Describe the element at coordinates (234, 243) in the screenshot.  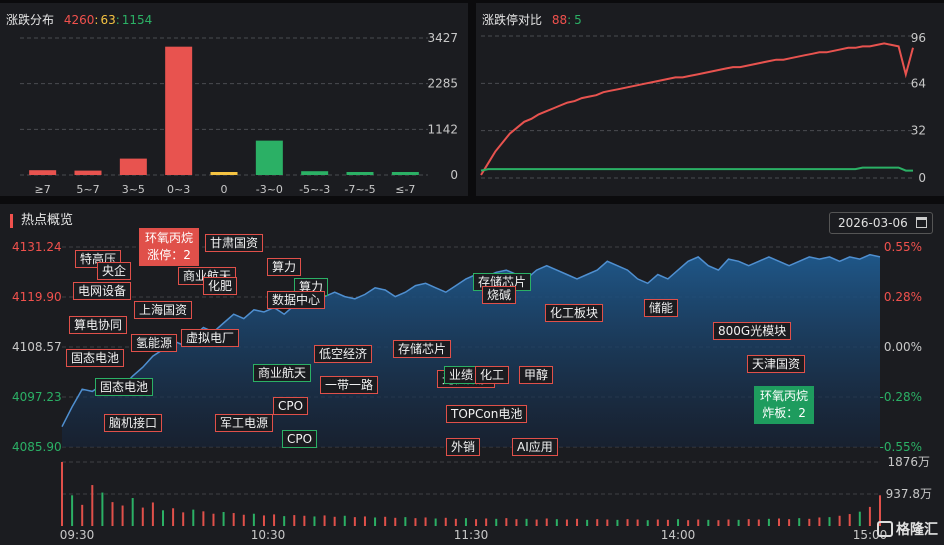
I see `hot-tag: 甘肃国资` at that location.